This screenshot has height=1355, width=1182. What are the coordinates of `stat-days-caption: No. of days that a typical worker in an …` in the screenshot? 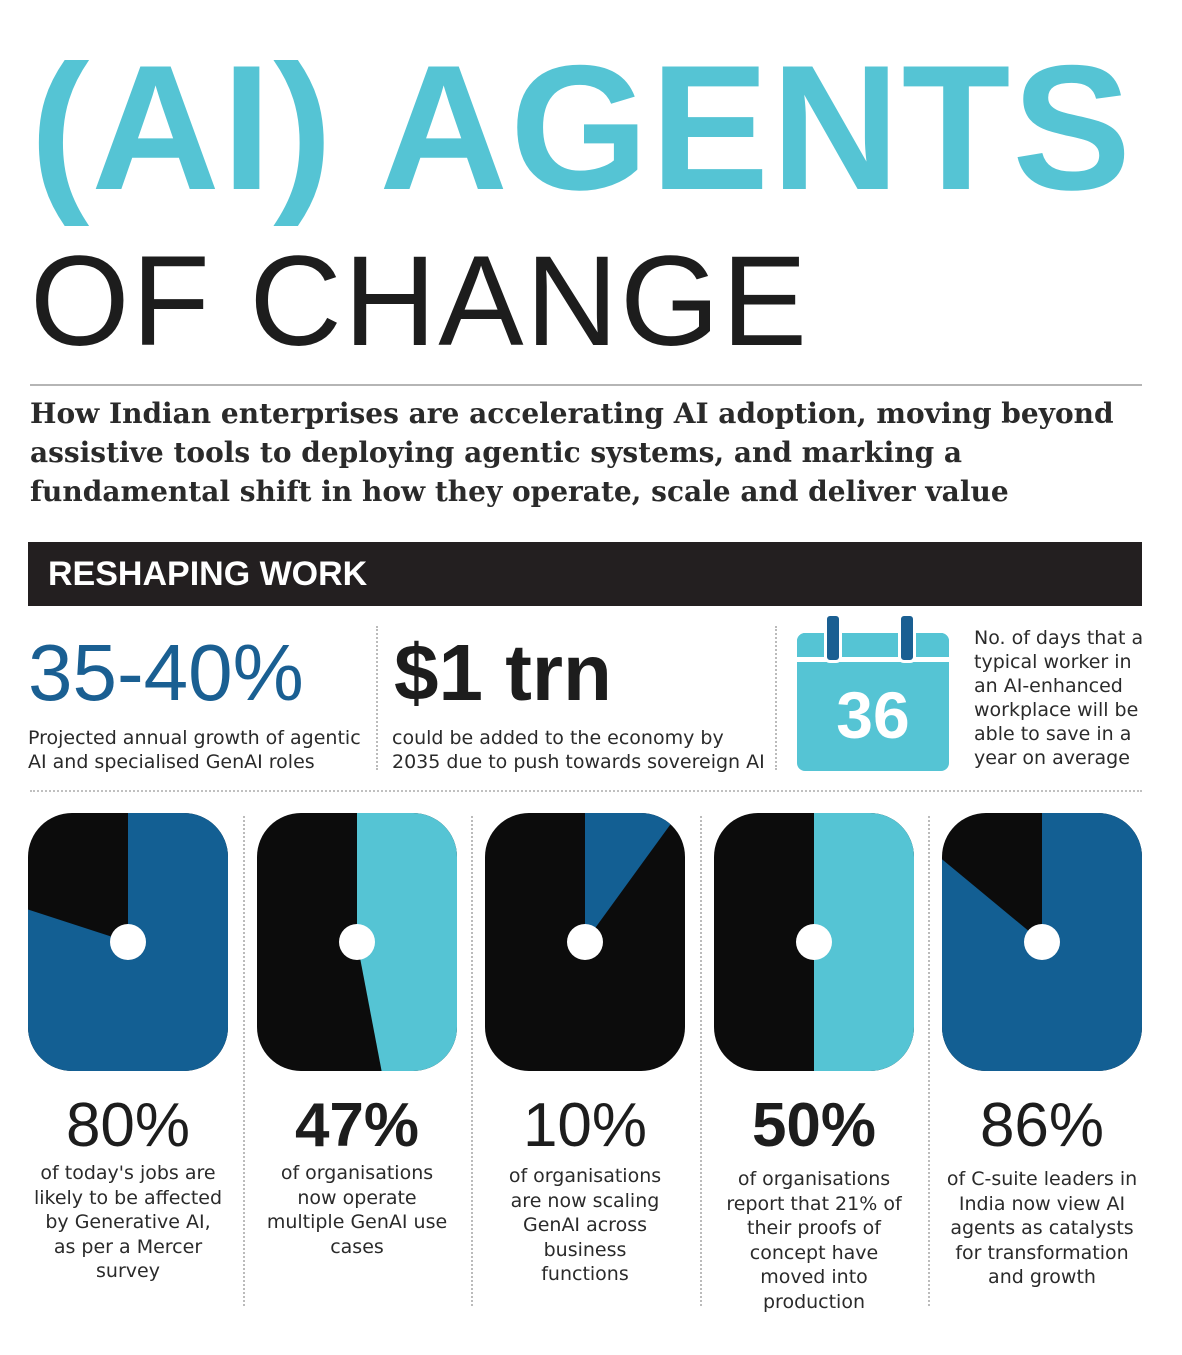 It's located at (1059, 698).